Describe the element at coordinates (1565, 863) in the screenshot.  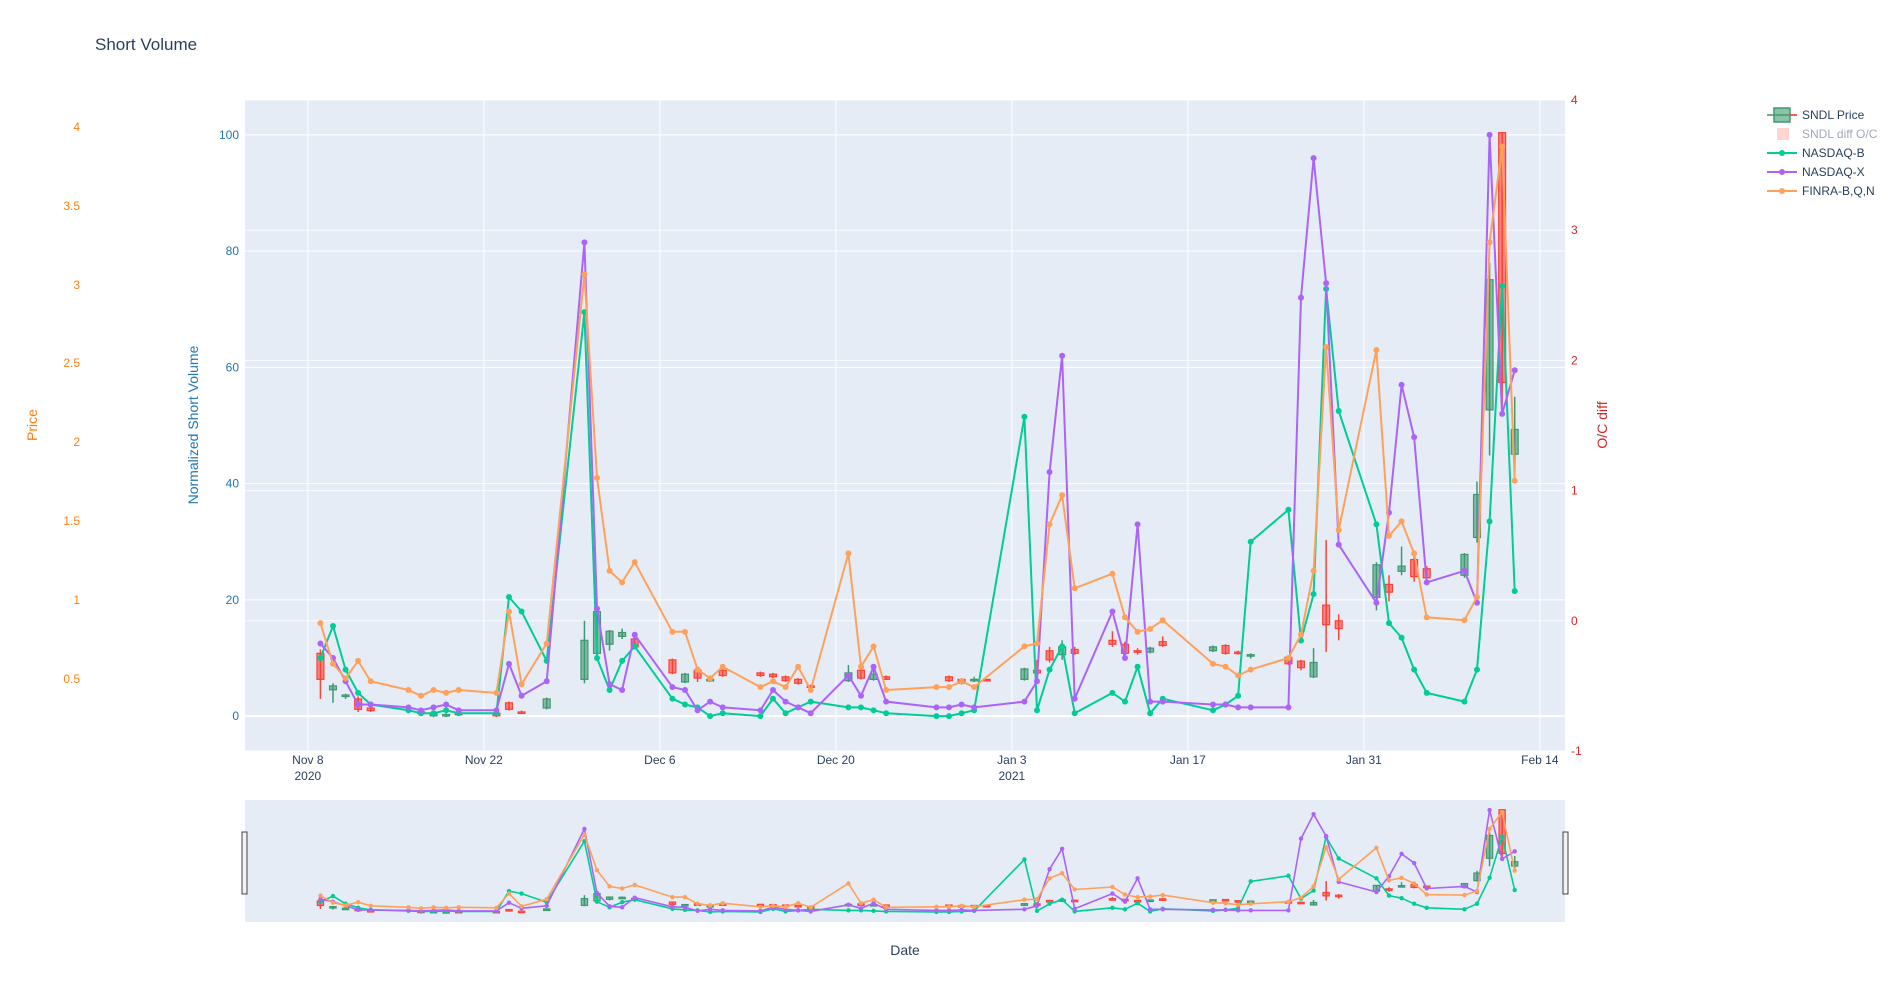
I see `range-slider-handle-right` at that location.